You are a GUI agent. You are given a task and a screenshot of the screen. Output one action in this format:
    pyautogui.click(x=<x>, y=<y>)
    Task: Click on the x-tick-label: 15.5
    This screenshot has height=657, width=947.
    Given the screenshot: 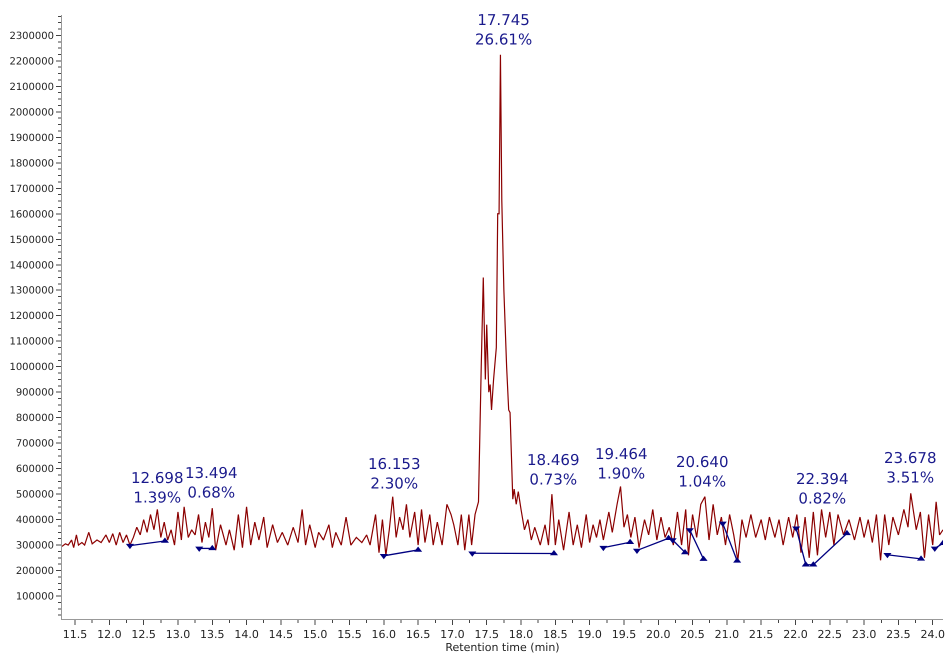 What is the action you would take?
    pyautogui.click(x=349, y=635)
    